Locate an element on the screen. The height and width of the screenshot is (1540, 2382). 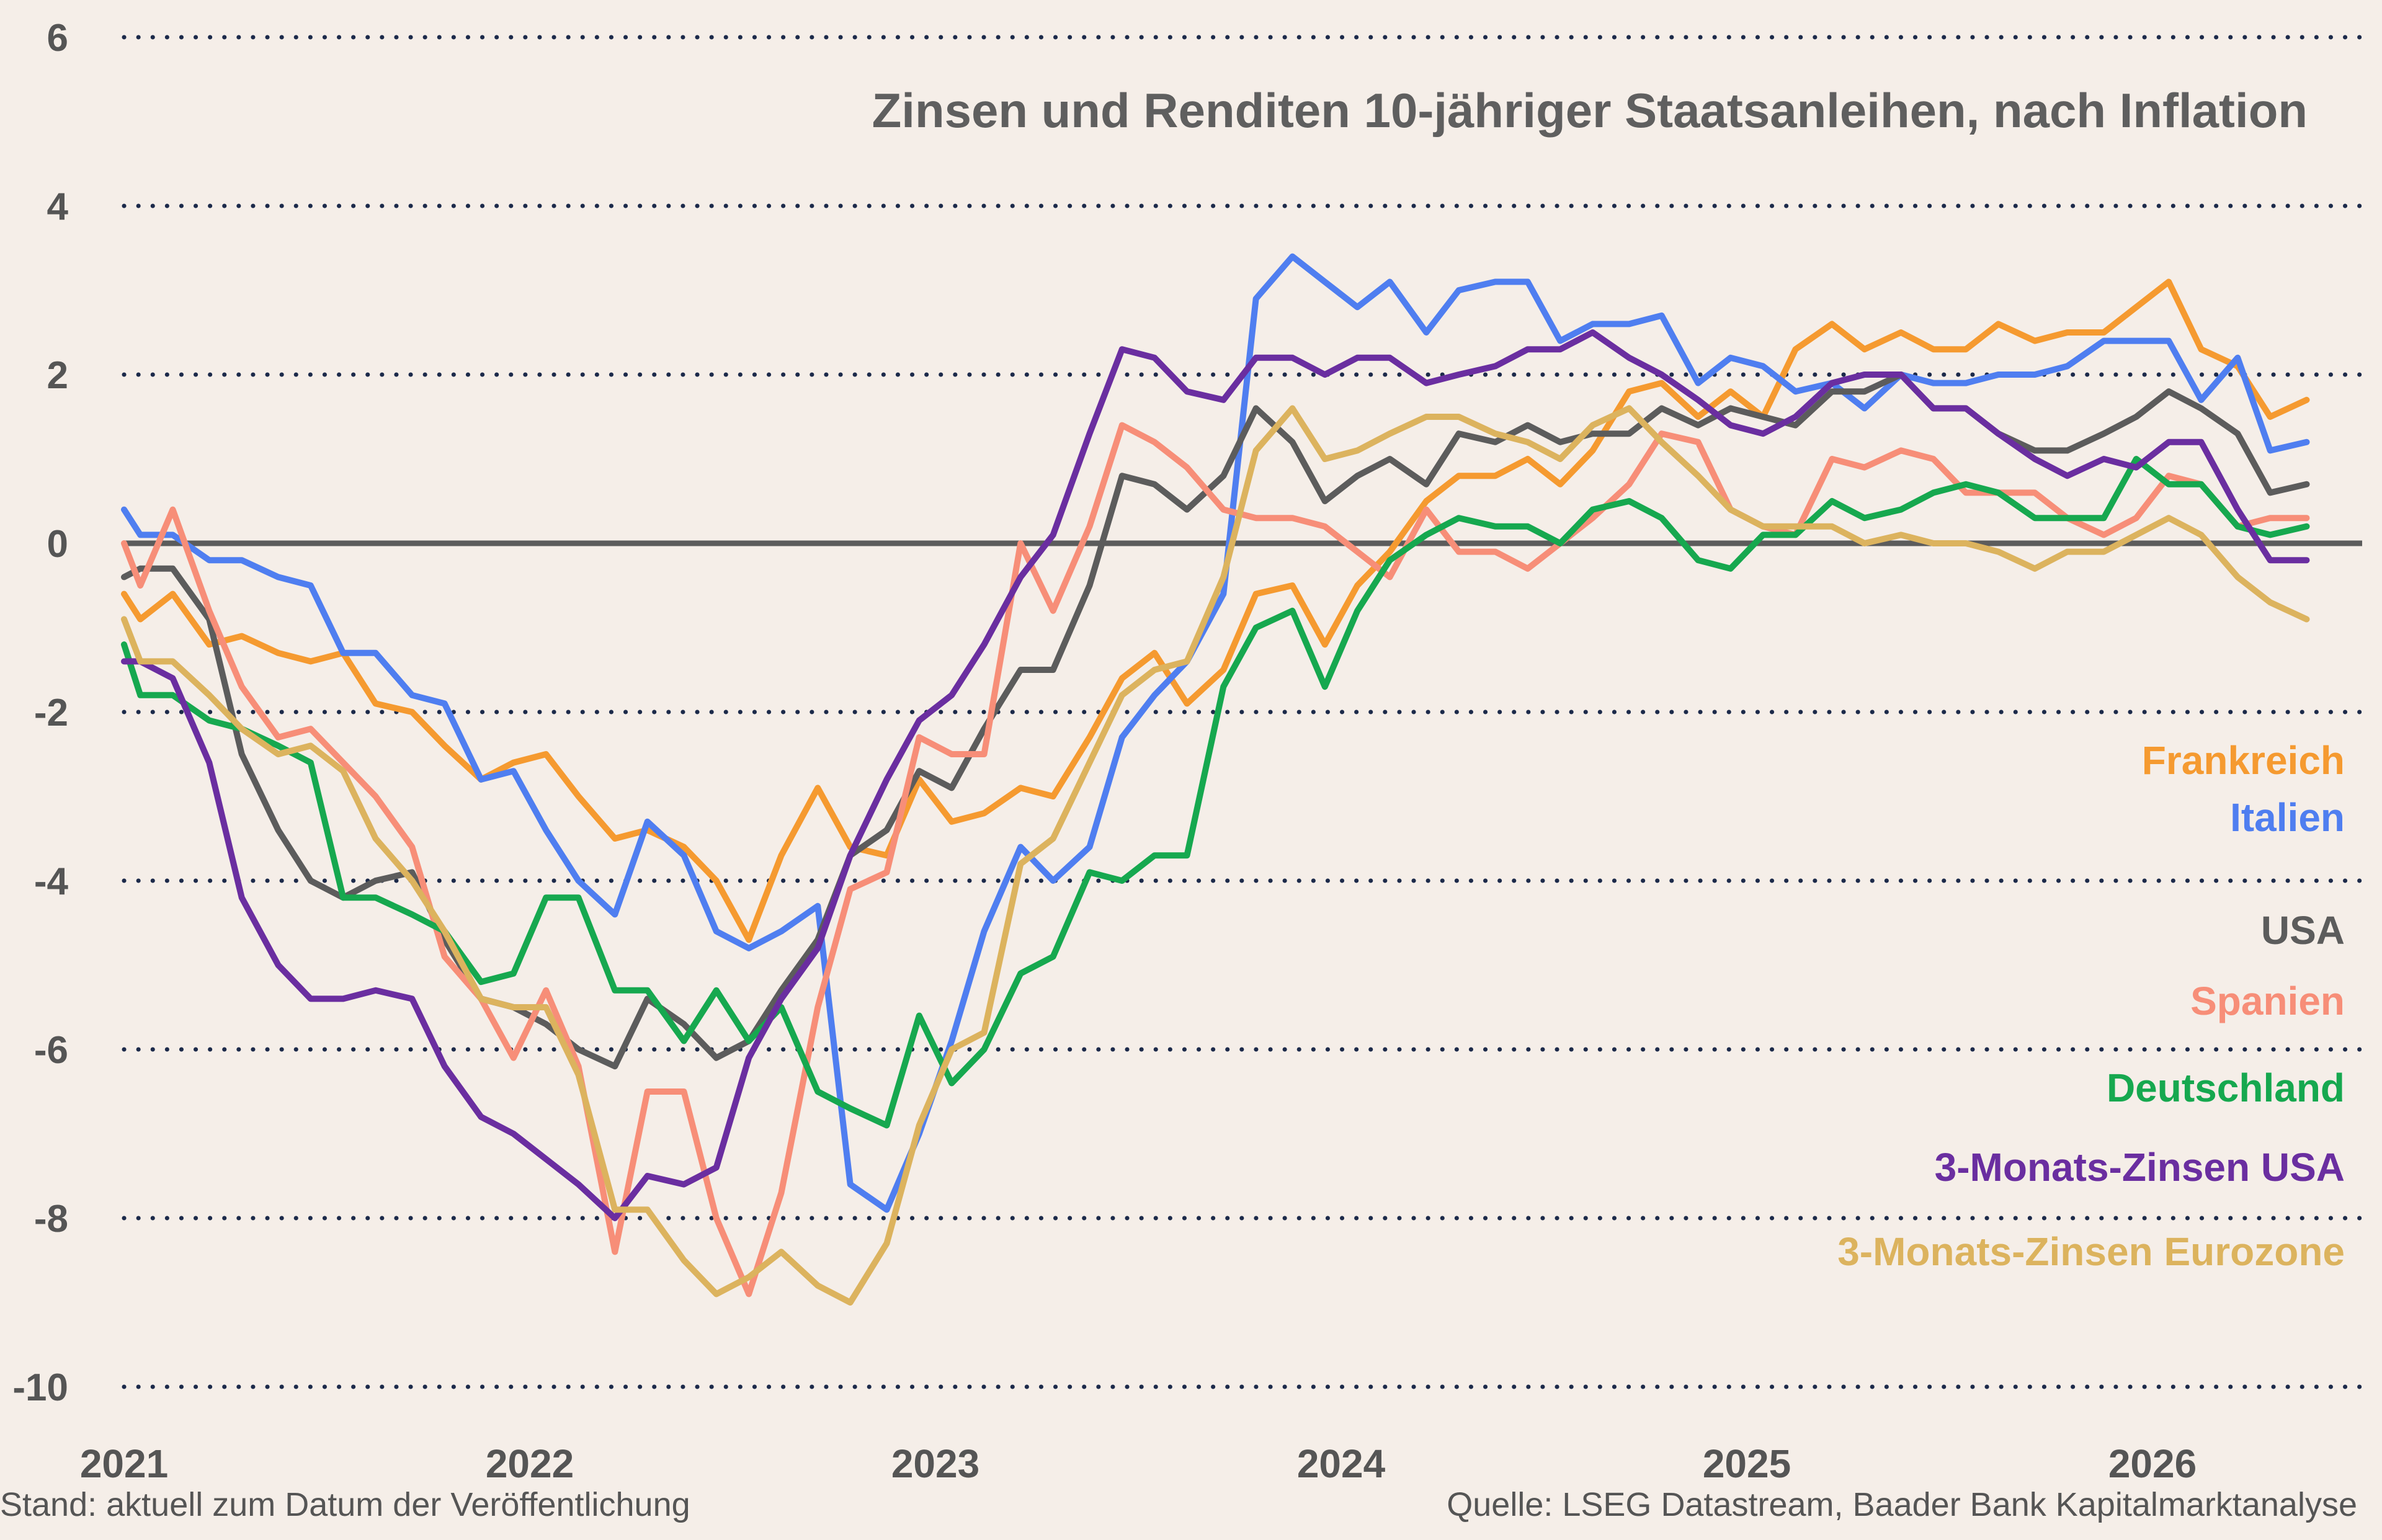
y-tick--6: -6 is located at coordinates (51, 1051).